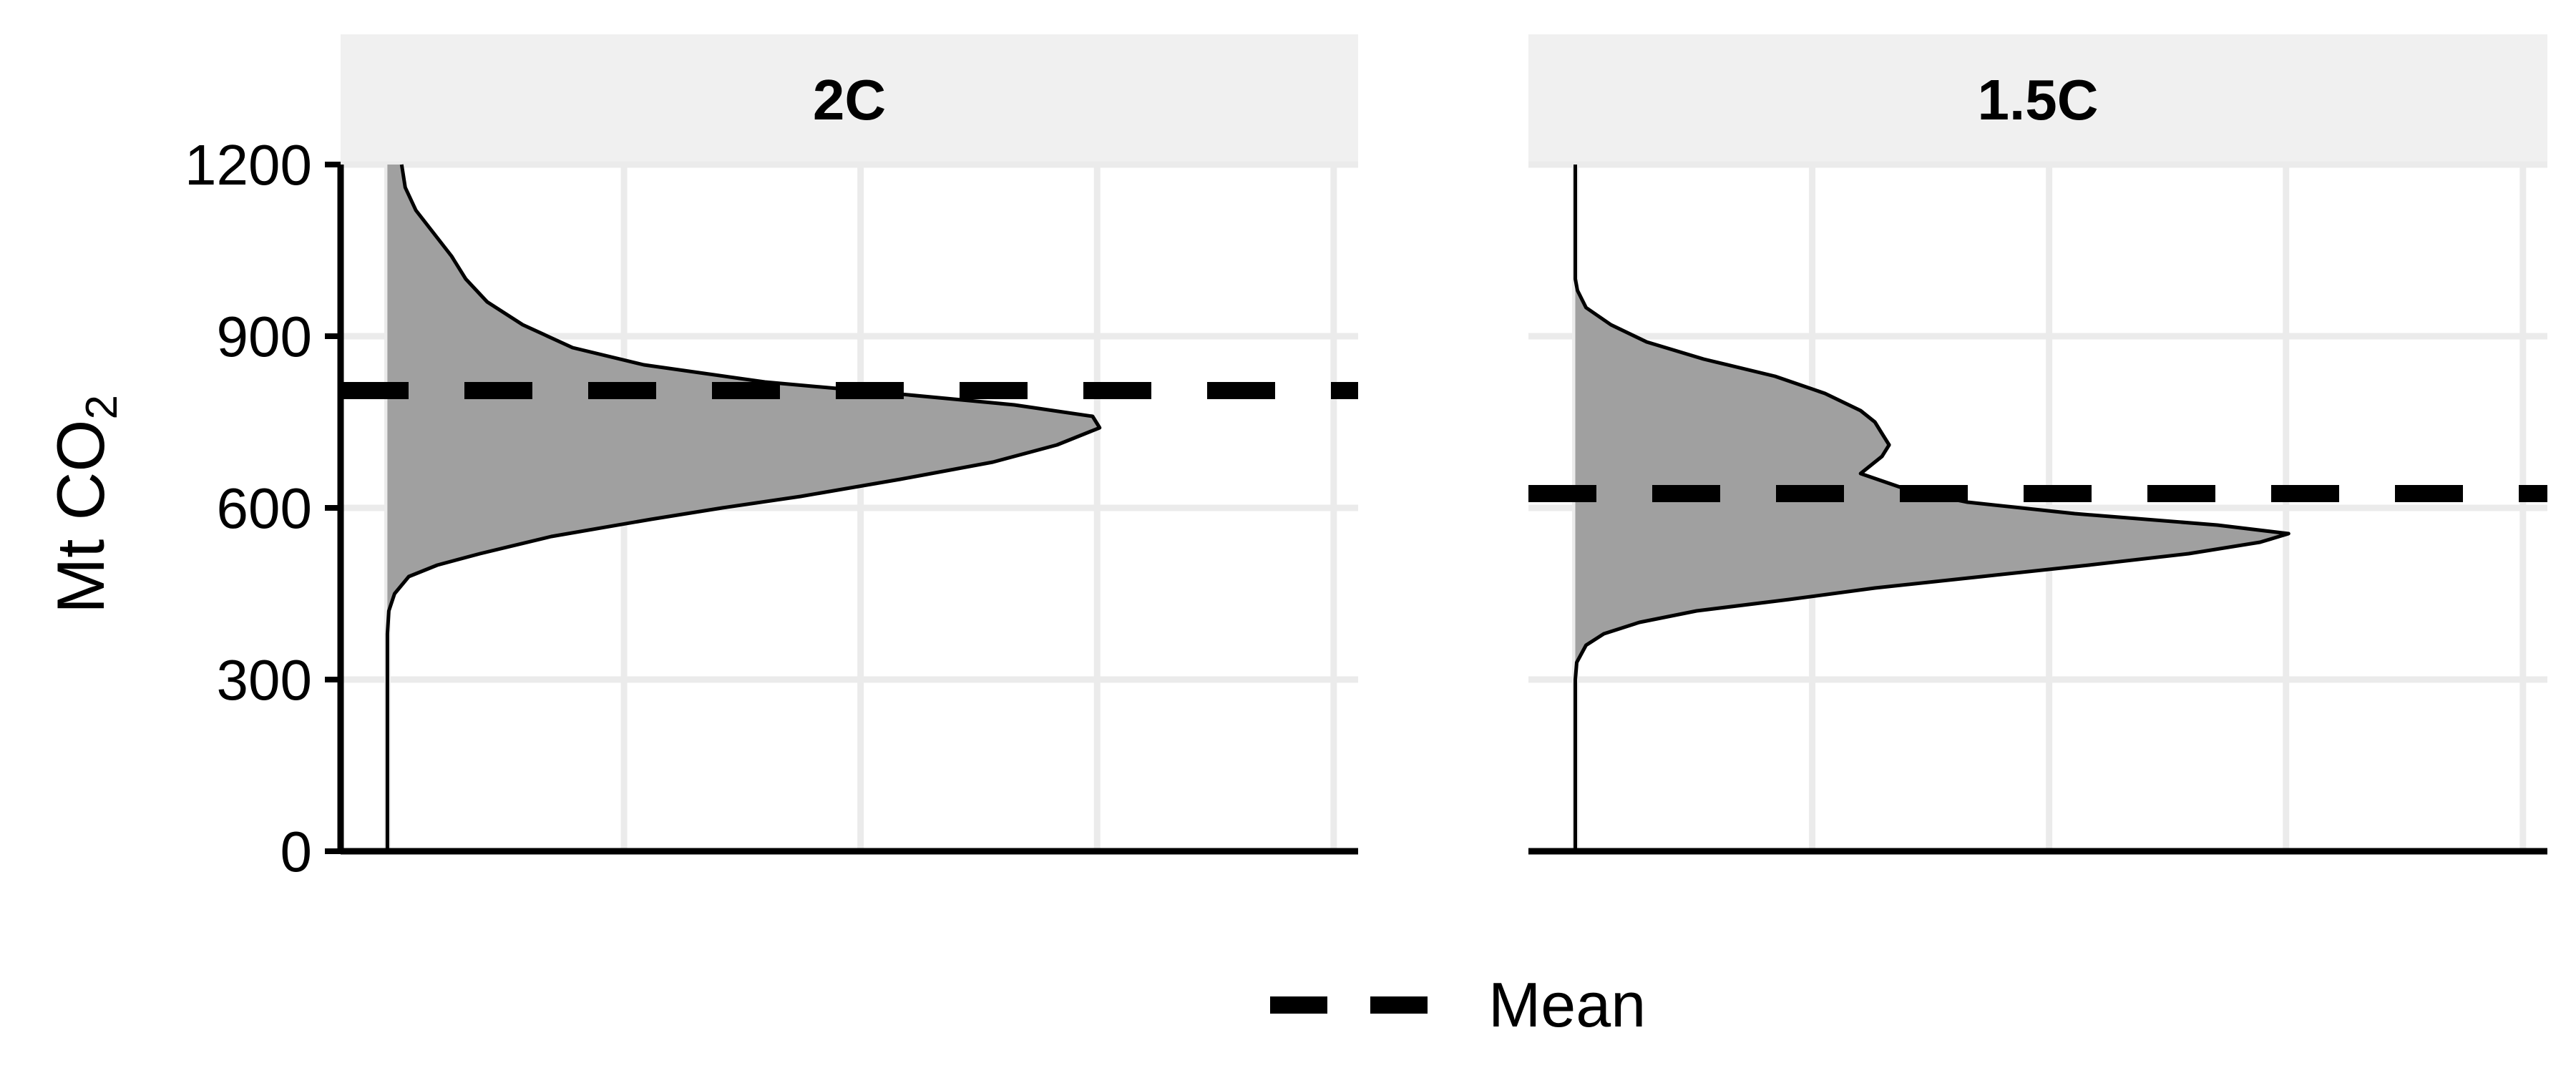  I want to click on y-axis-title: Mt CO2, so click(85, 504).